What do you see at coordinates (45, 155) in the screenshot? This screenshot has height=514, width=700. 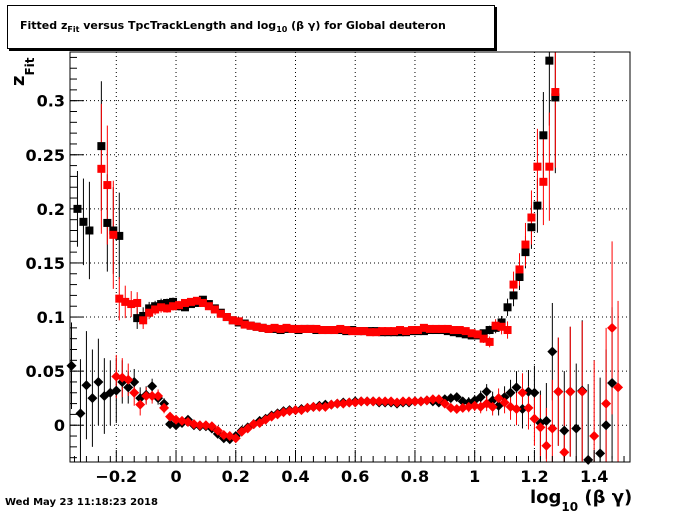 I see `y-tick-label: 0.25` at bounding box center [45, 155].